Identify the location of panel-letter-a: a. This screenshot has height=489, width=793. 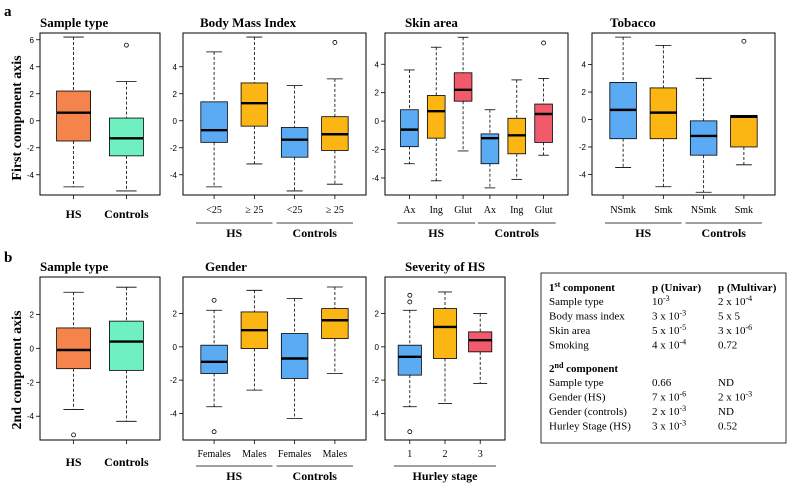
(8, 12).